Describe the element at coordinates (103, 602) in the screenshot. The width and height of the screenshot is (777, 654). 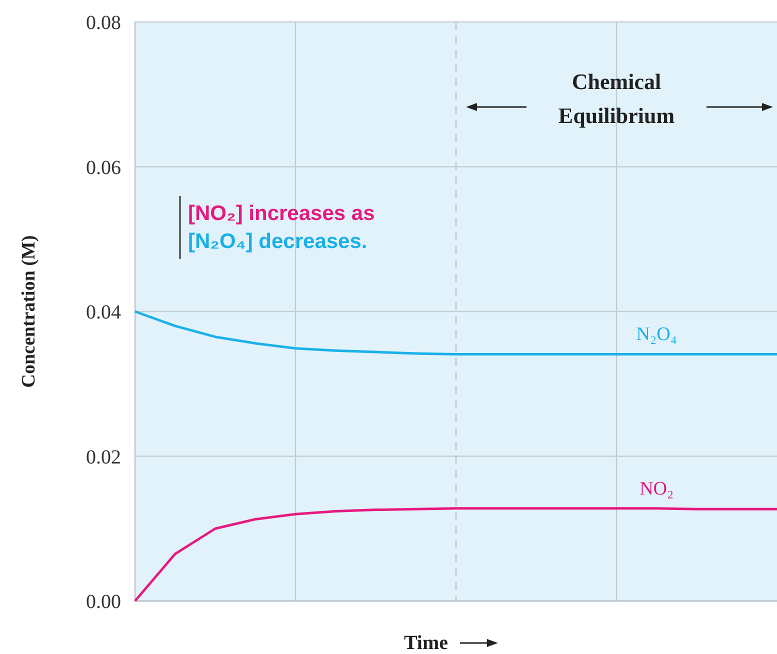
I see `y-tick-label: 0.00` at that location.